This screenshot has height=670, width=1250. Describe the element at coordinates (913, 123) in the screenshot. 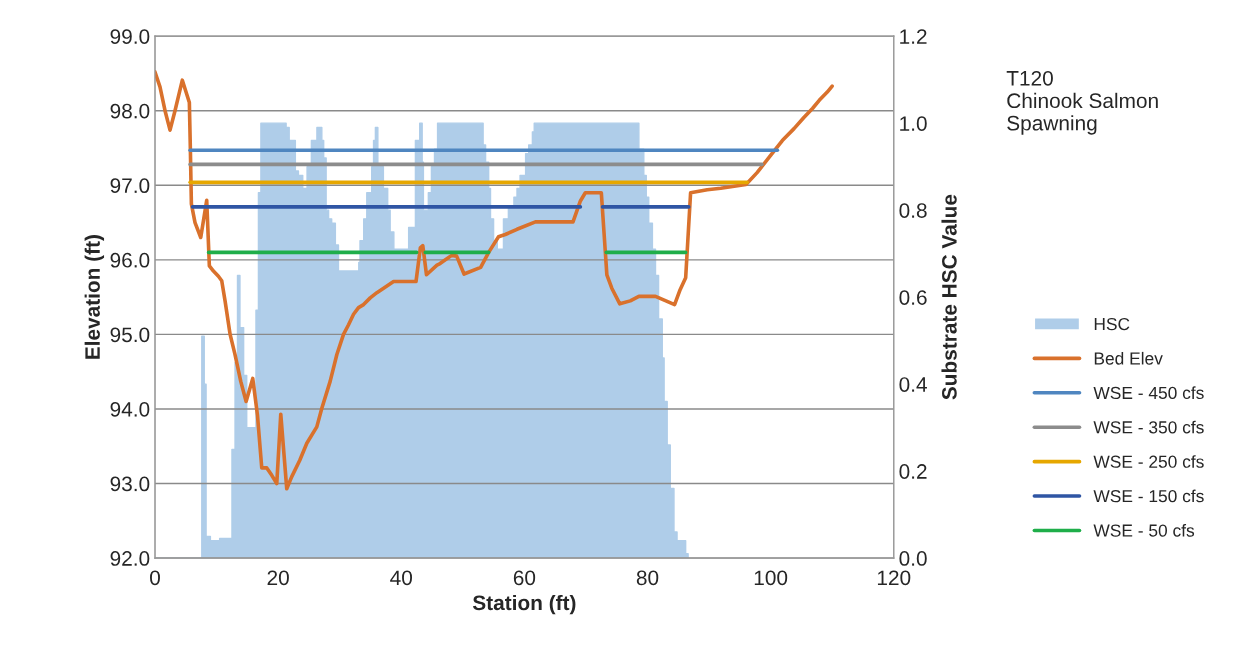

I see `y2-tick-label: 1.0` at that location.